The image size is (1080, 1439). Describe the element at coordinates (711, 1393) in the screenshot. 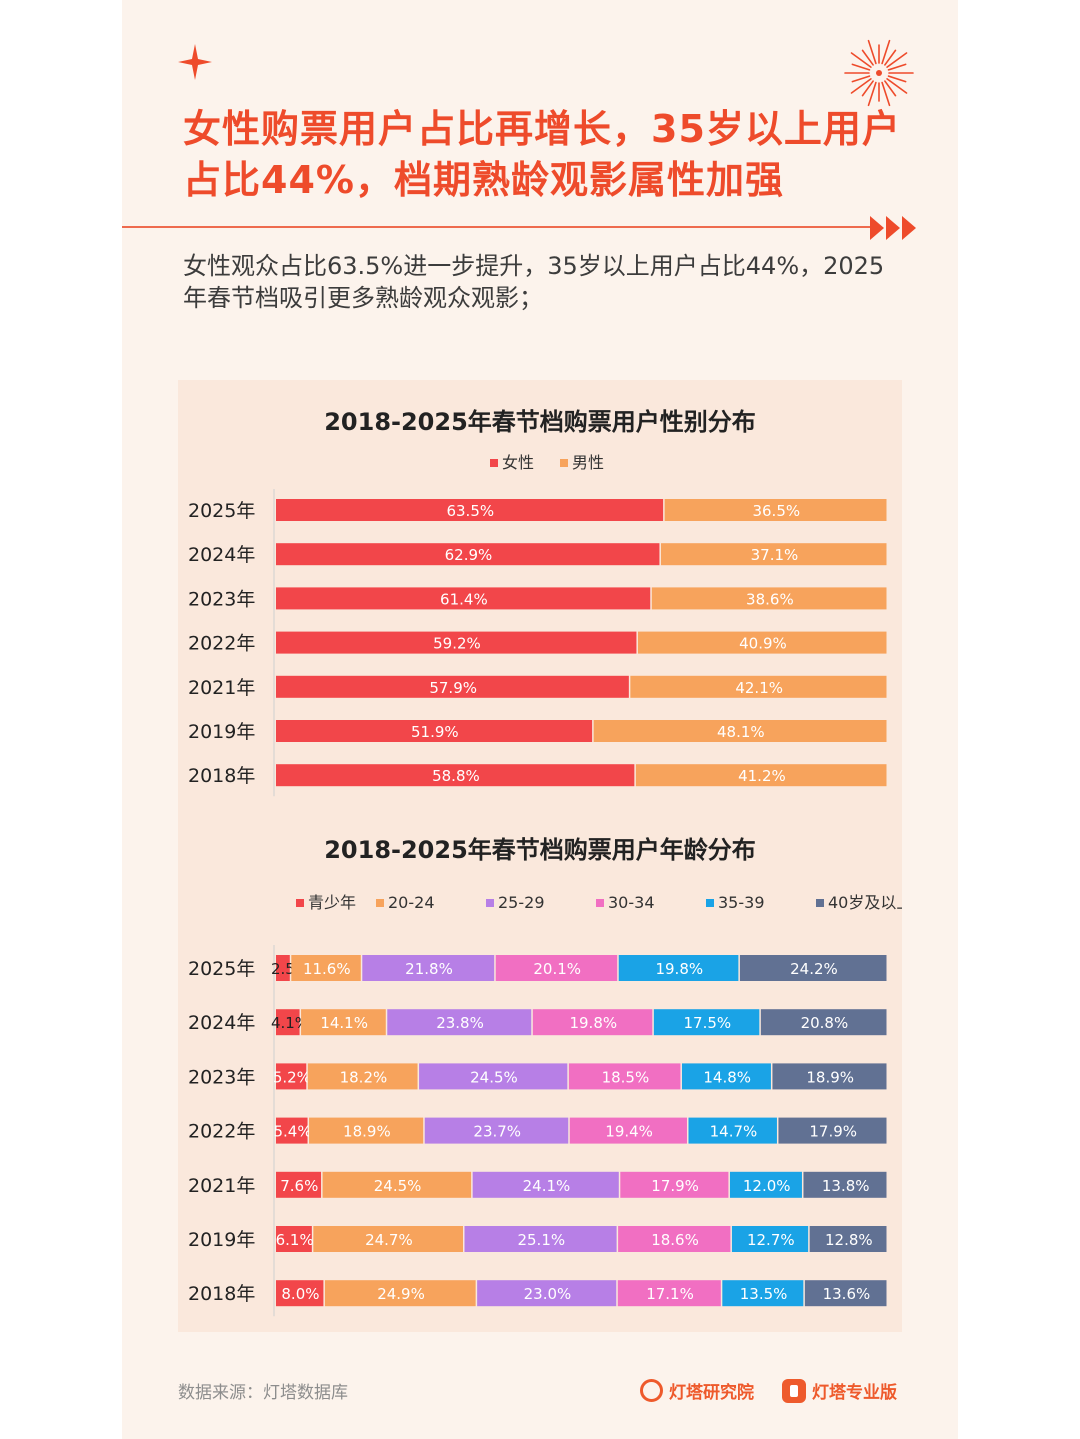

I see `brand-research-label: 灯塔研究院` at that location.